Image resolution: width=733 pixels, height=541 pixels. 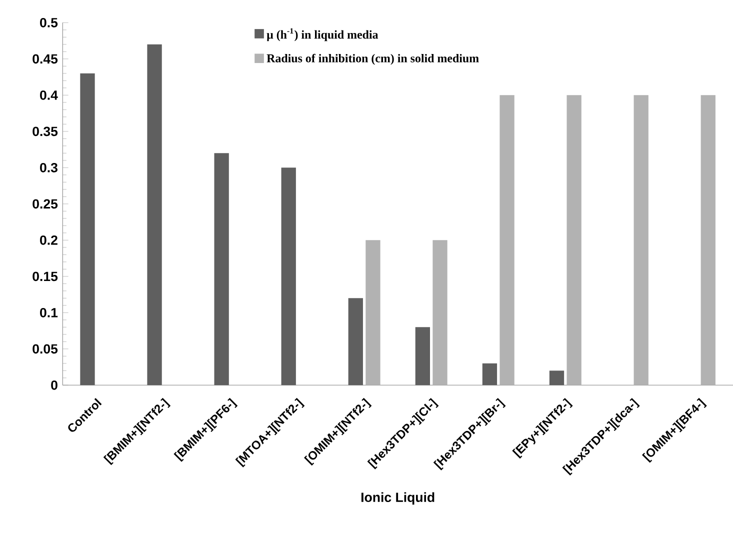 What do you see at coordinates (45, 204) in the screenshot?
I see `y-tick-label: 0.25` at bounding box center [45, 204].